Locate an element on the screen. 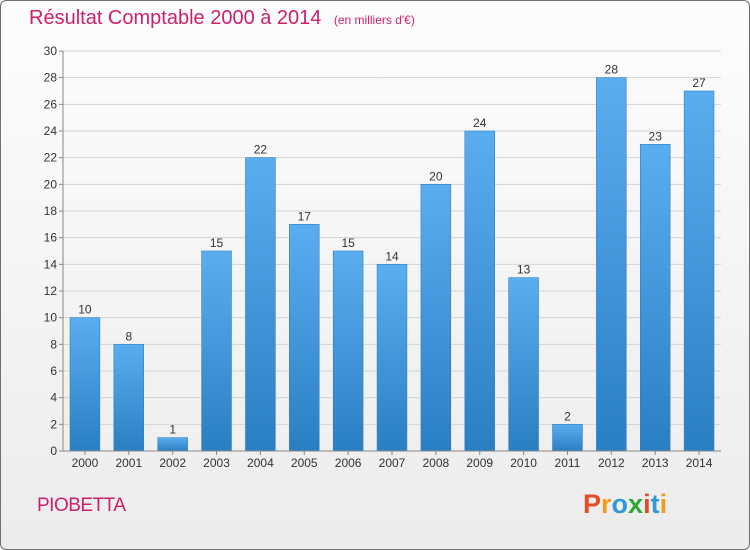  x-tick-label-2001: 2001 is located at coordinates (128, 463).